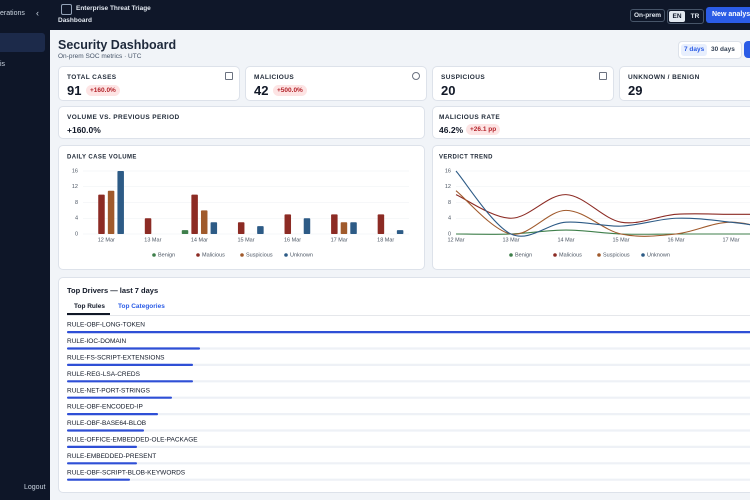  I want to click on x-tick-label: 15 Mar, so click(245, 240).